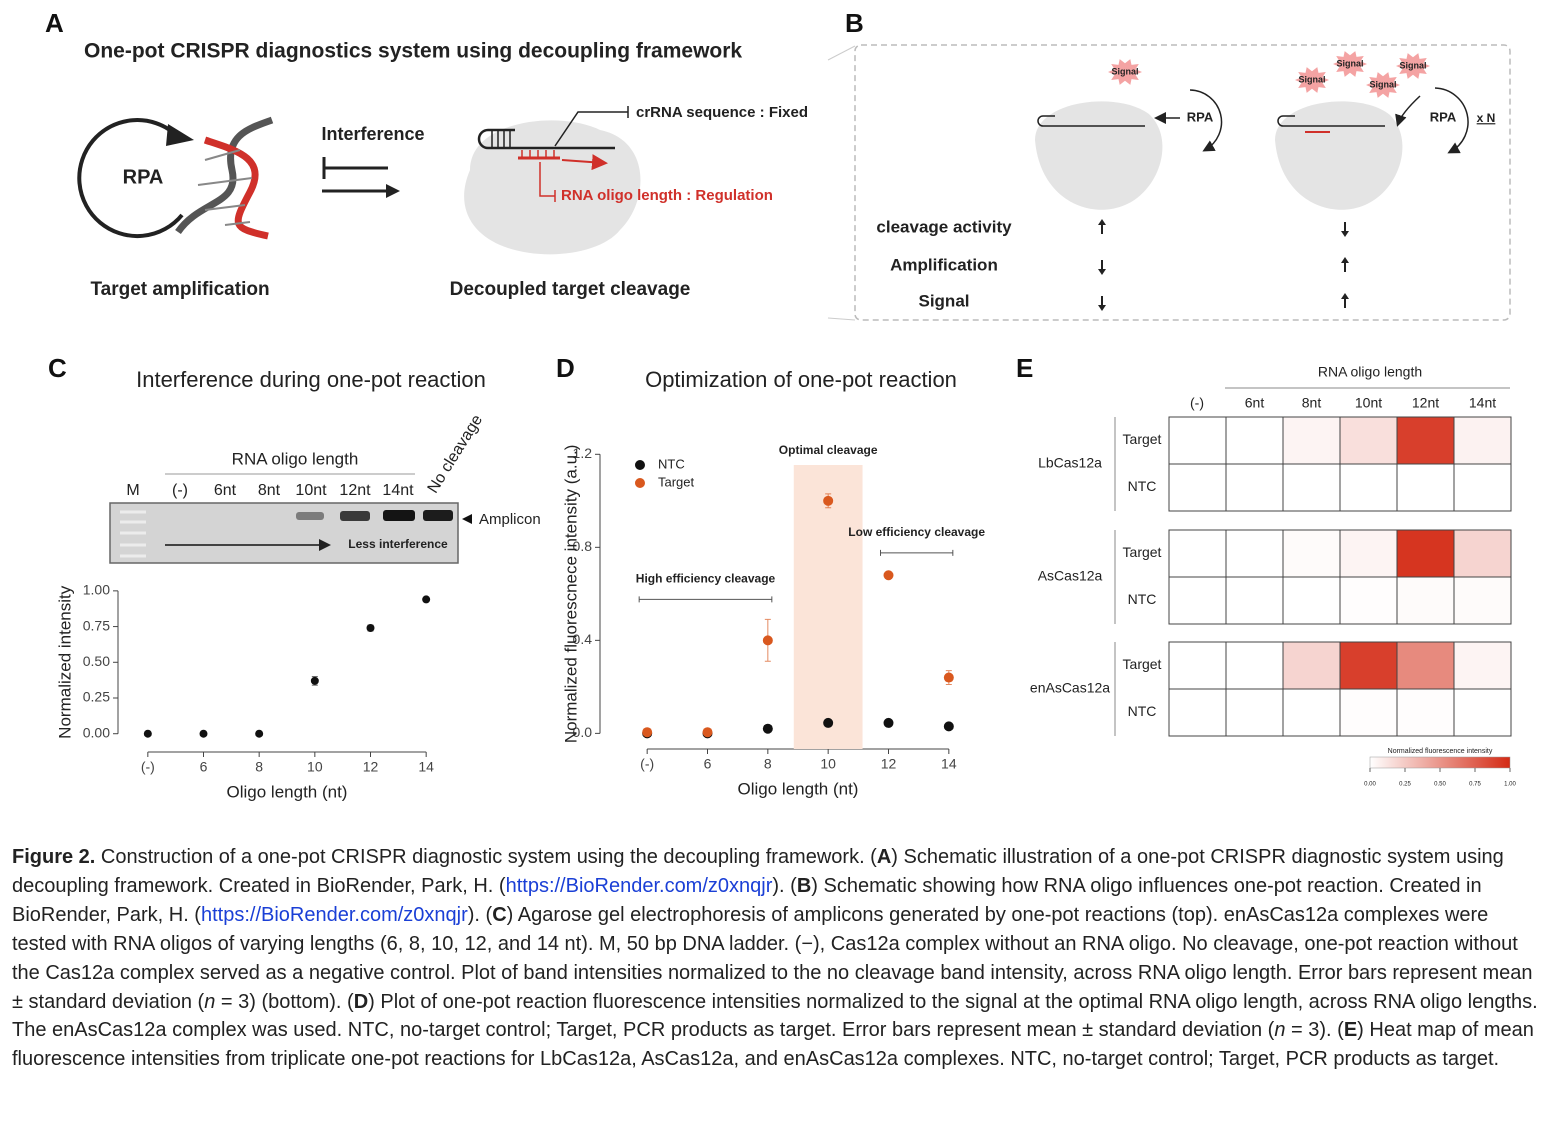 This screenshot has height=1142, width=1554. I want to click on caption-italic: n, so click(1280, 1030).